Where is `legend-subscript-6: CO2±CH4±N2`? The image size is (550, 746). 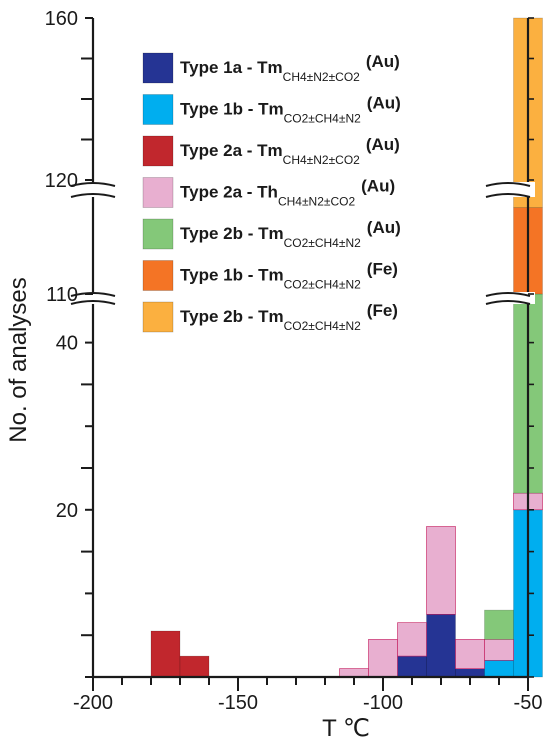
legend-subscript-6: CO2±CH4±N2 is located at coordinates (323, 285).